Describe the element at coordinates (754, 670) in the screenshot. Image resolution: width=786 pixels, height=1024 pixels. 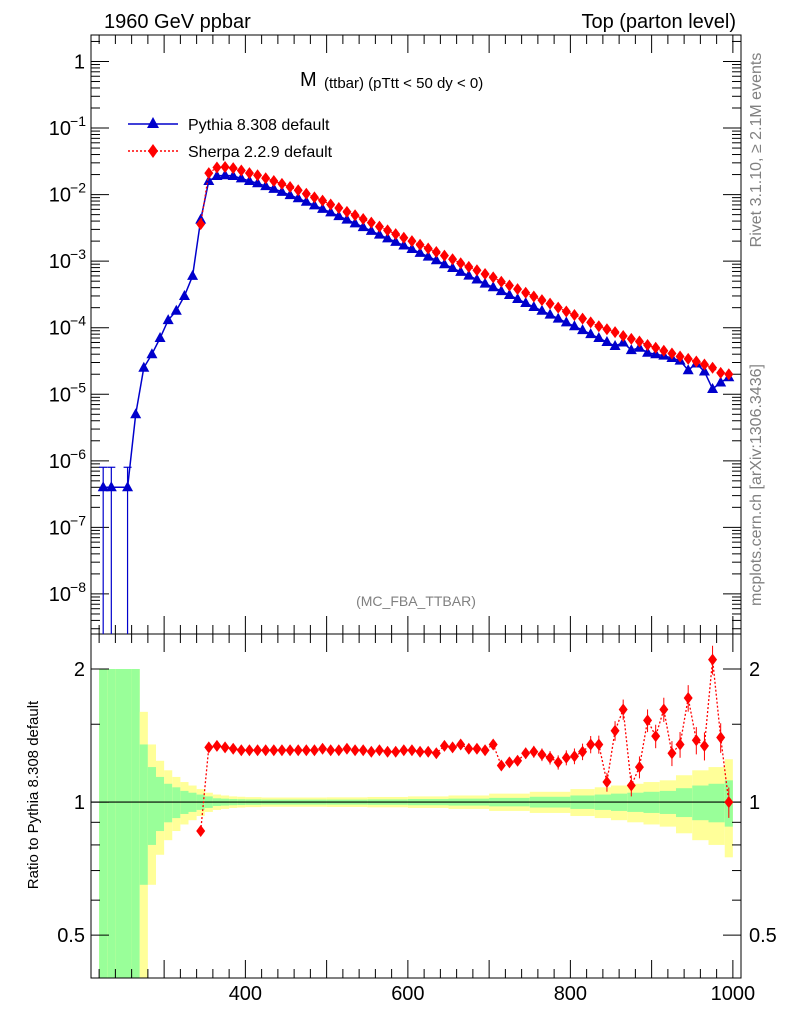
I see `ratio-y-tick-label-right: 2` at that location.